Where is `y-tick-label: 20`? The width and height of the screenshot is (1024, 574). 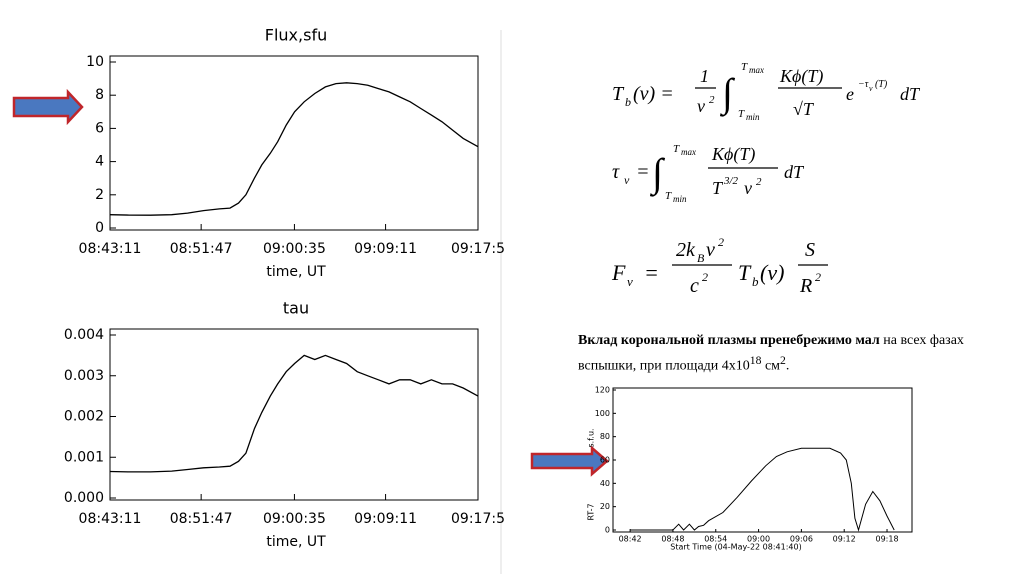
y-tick-label: 20 is located at coordinates (605, 506).